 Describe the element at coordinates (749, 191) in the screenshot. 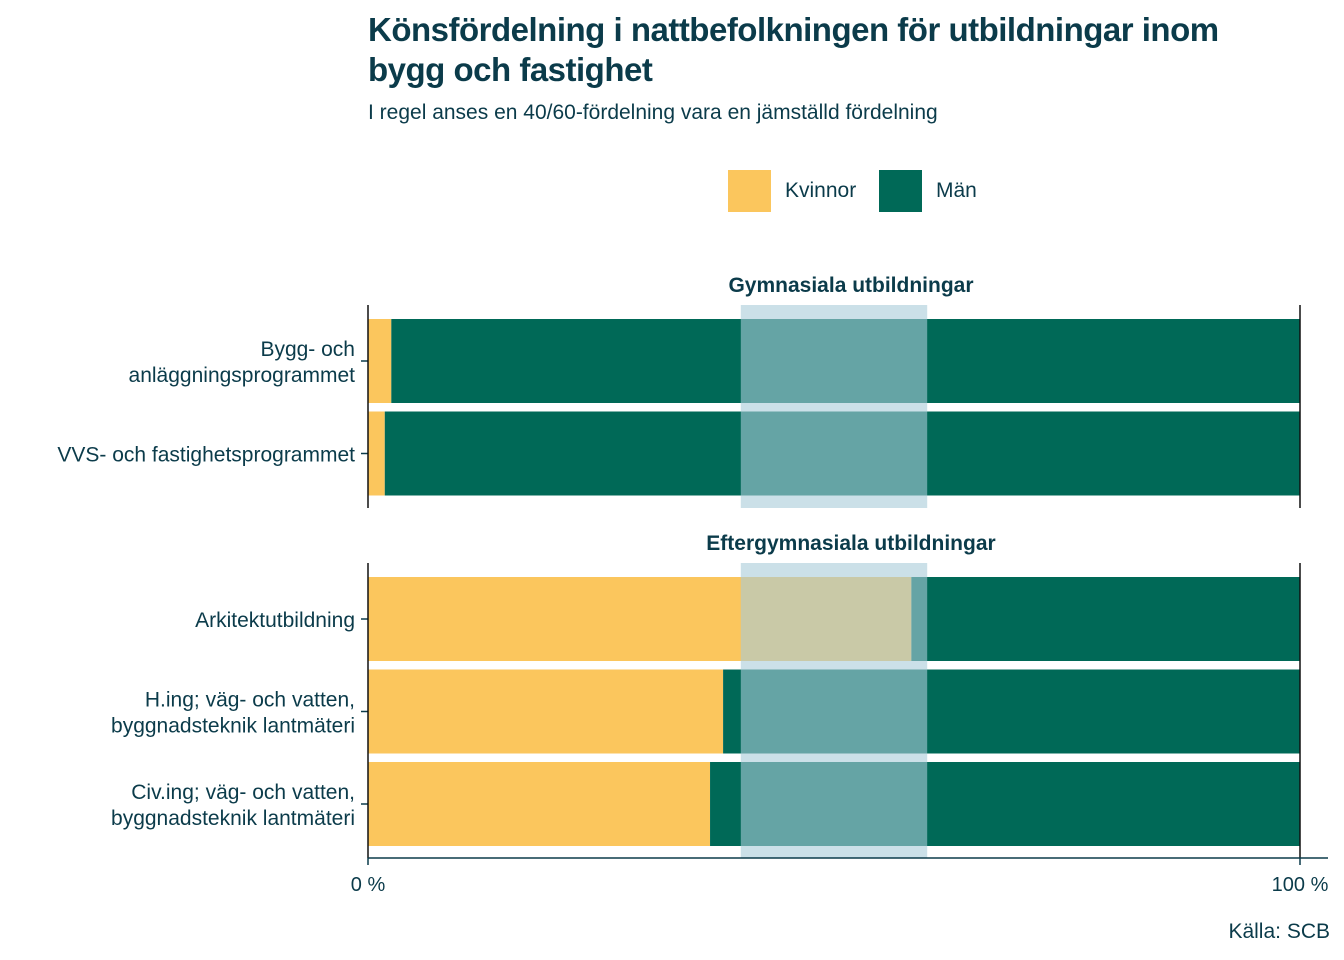

I see `legend-swatch-kvinnor` at that location.